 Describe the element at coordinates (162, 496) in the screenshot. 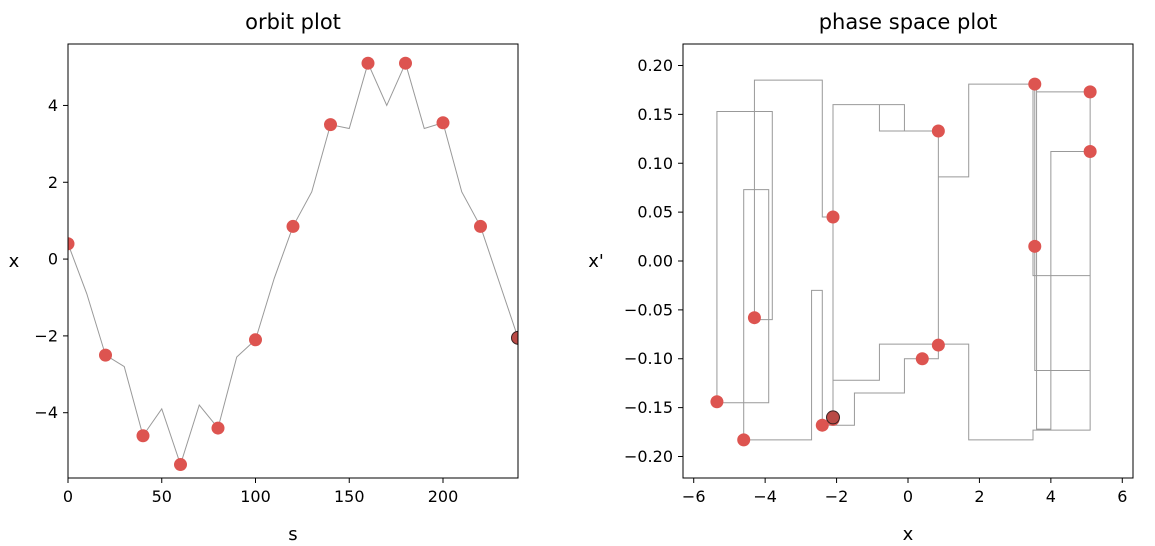

I see `orbit-x-tick-label: 50` at that location.